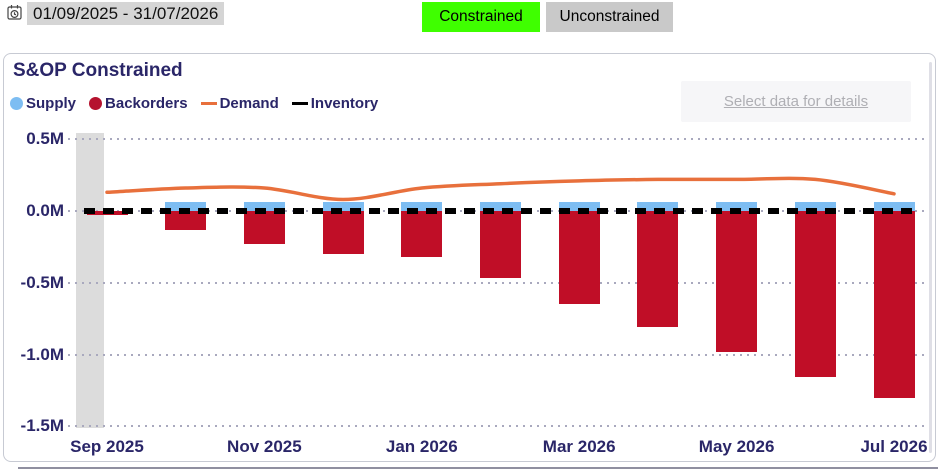  What do you see at coordinates (579, 446) in the screenshot?
I see `x-axis-label: Mar 2026` at bounding box center [579, 446].